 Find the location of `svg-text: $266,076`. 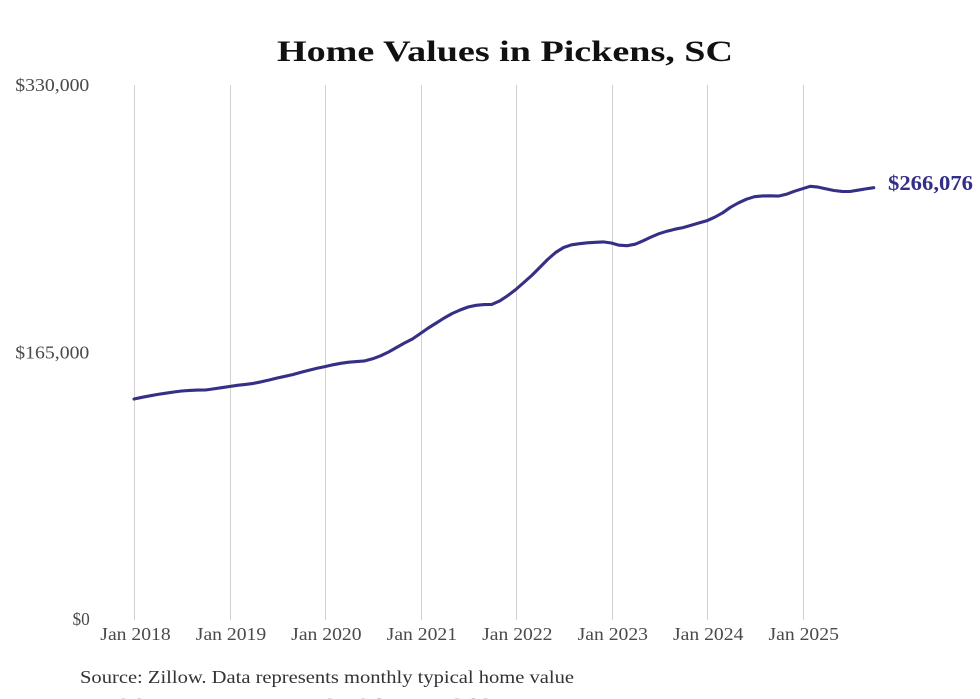

svg-text: $266,076 is located at coordinates (930, 183).